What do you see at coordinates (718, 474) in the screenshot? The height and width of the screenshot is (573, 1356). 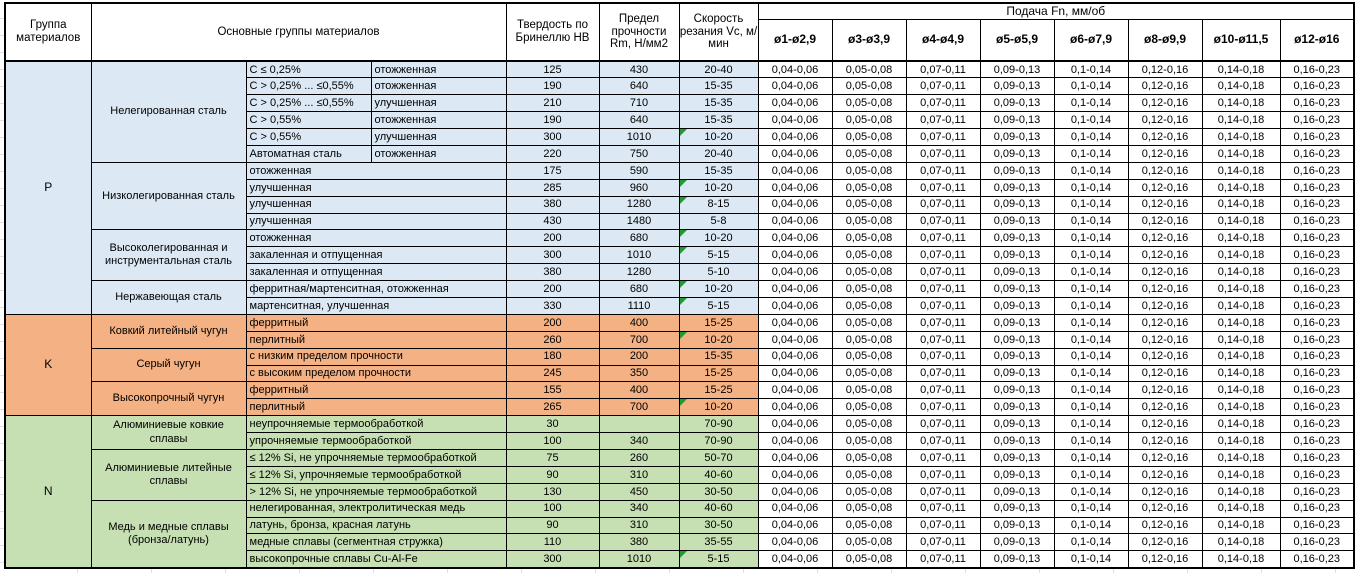 I see `cutting-speed-vc-cell: 40-60` at bounding box center [718, 474].